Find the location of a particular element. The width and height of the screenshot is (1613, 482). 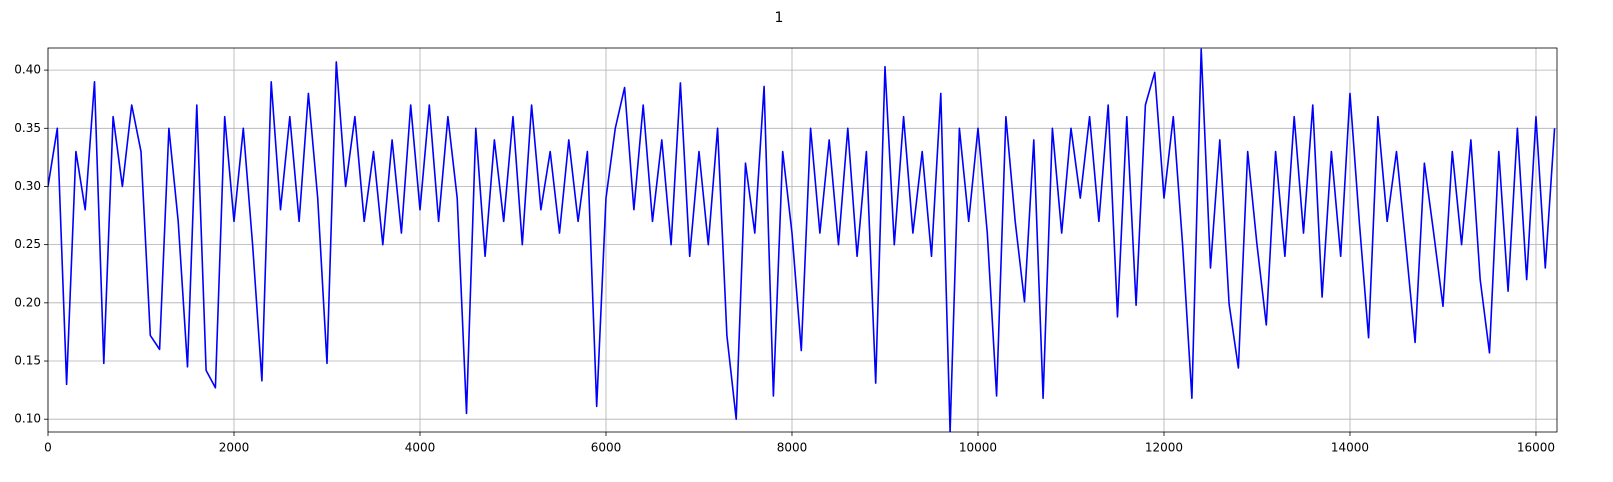

x-tick-label: 10000 is located at coordinates (978, 448).